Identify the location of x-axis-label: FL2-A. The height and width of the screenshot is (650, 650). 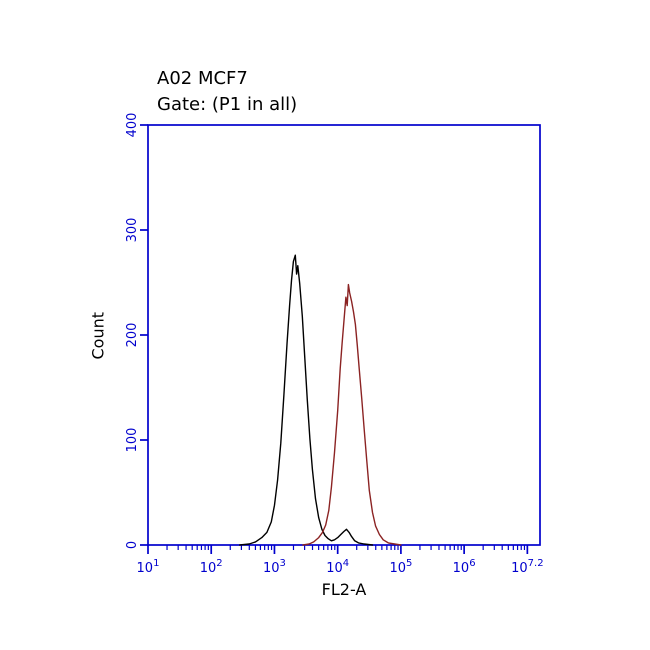
(344, 589).